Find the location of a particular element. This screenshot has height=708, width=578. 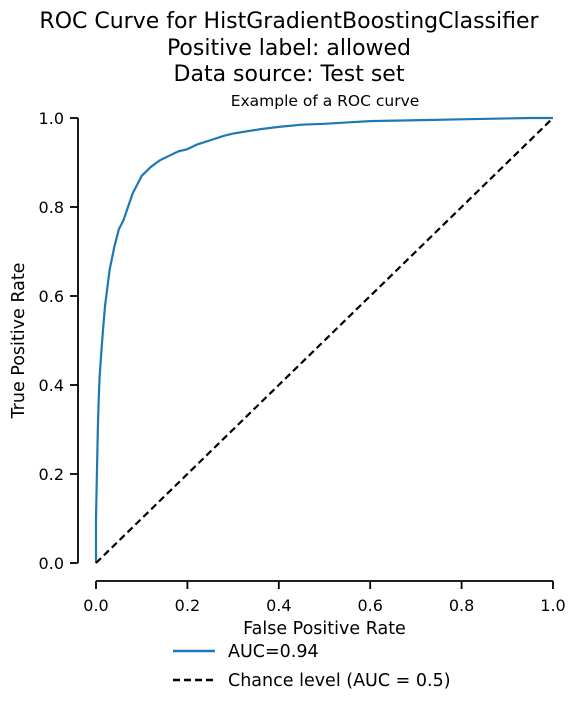

y-tick-label: 1.0 is located at coordinates (51, 118).